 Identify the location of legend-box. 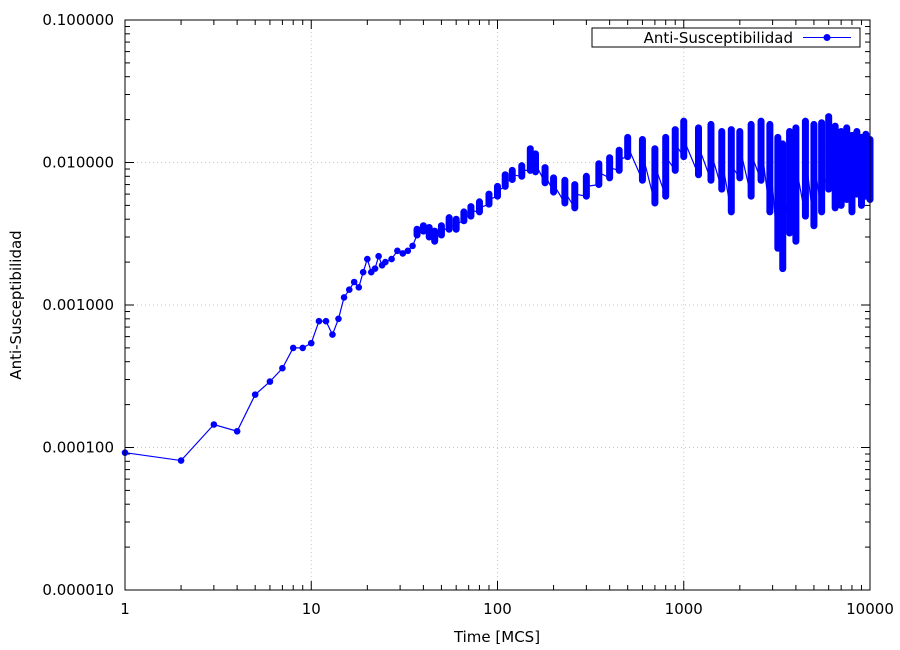
(726, 37).